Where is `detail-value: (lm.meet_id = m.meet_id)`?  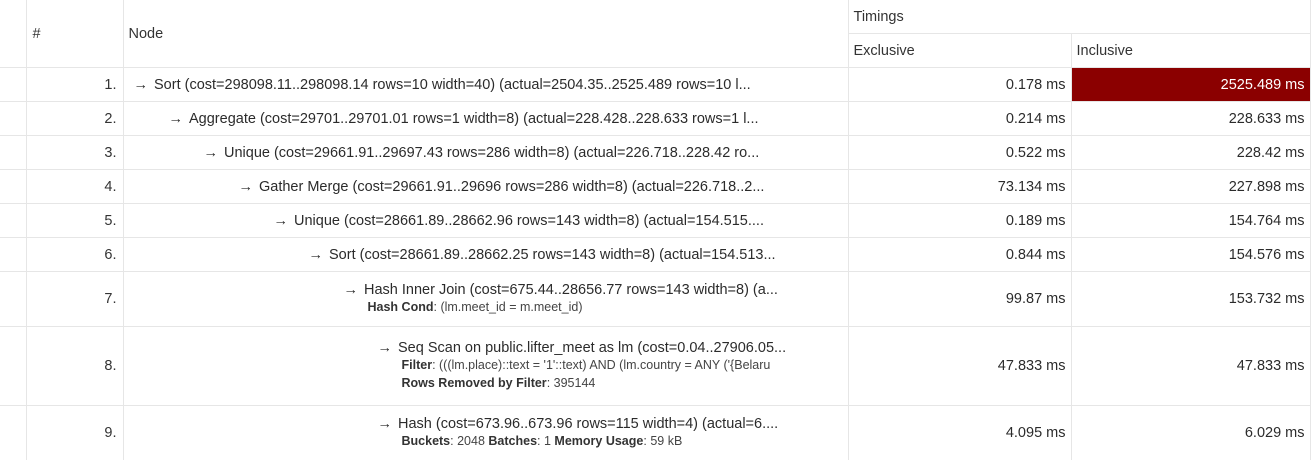
detail-value: (lm.meet_id = m.meet_id) is located at coordinates (509, 307).